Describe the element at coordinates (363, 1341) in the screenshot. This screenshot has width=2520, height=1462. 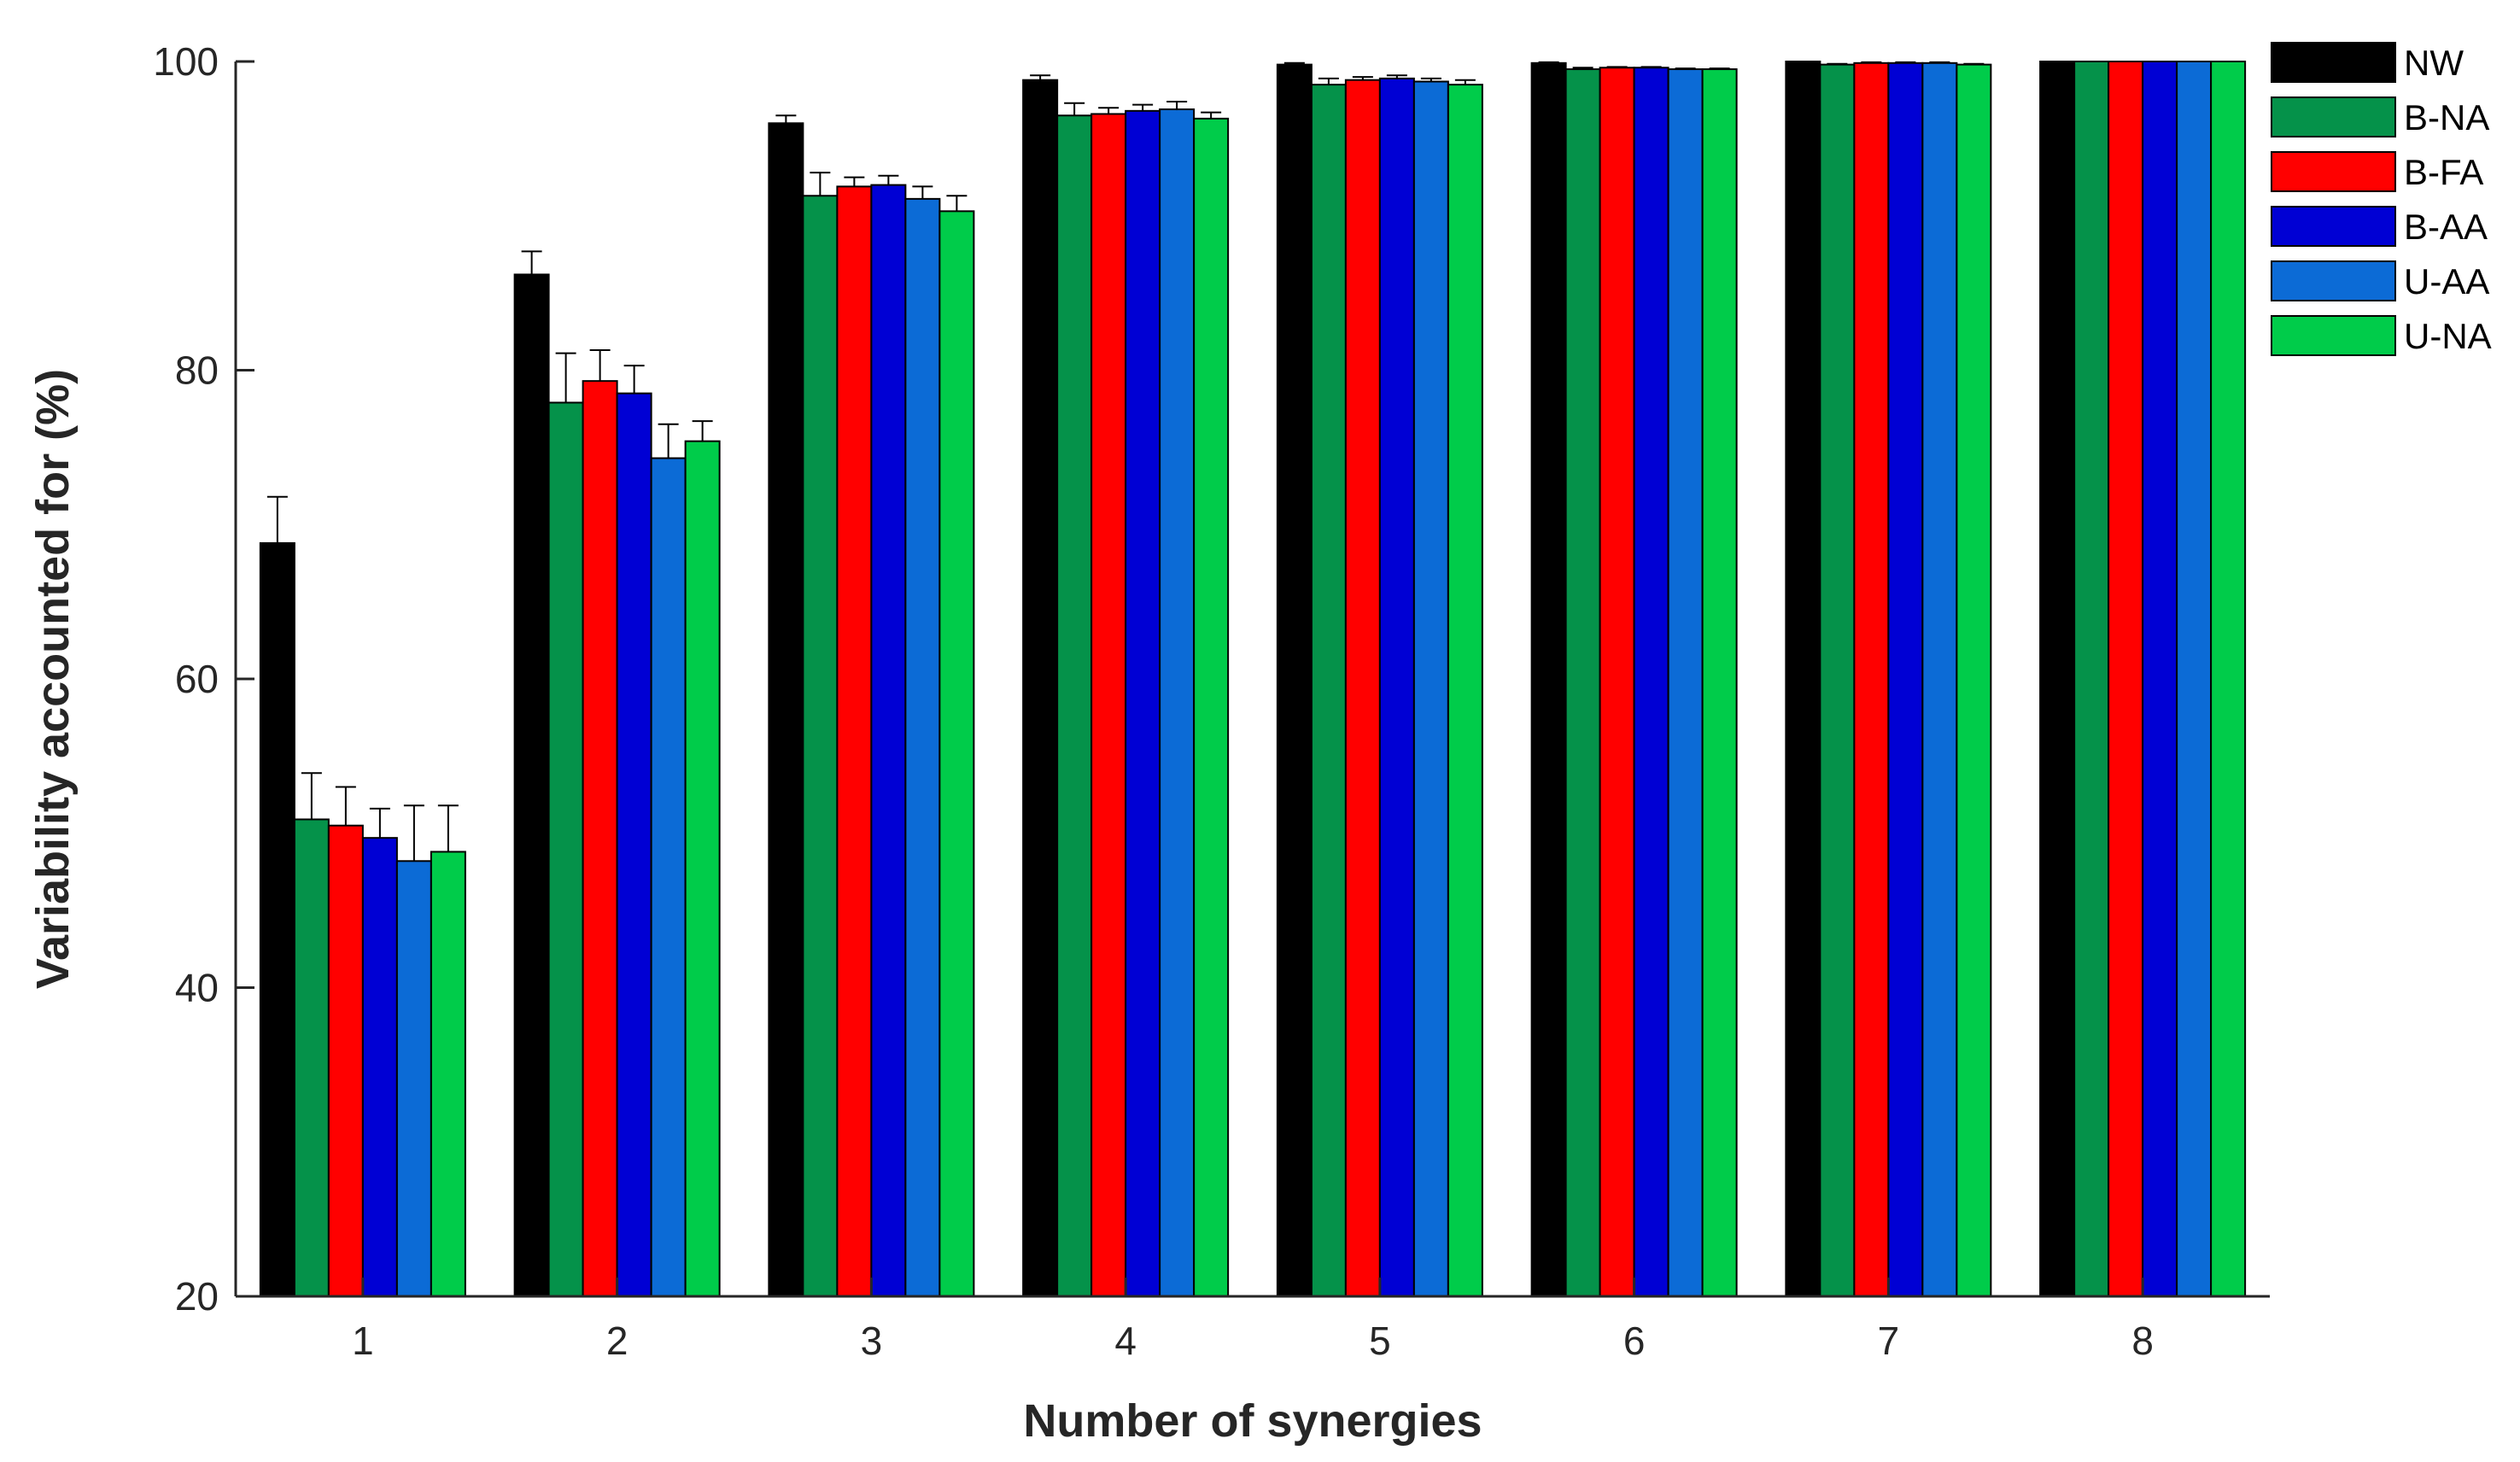
I see `x-tick-label: 1` at that location.